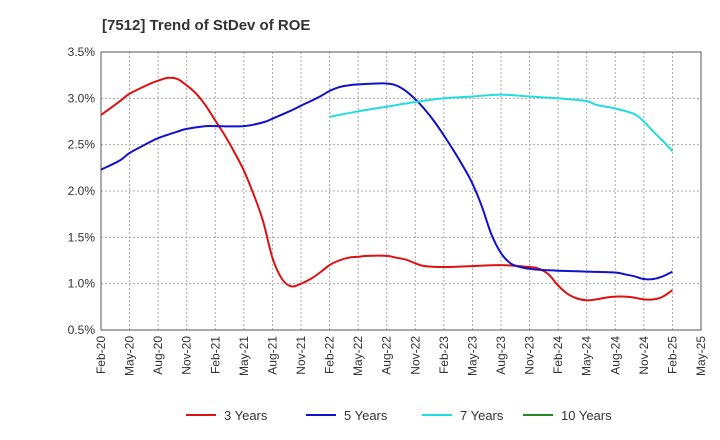  I want to click on y-axis: 0.5% 1.0% 1.5% 2.0% 2.5% 3.0% 3.5%, so click(82, 191).